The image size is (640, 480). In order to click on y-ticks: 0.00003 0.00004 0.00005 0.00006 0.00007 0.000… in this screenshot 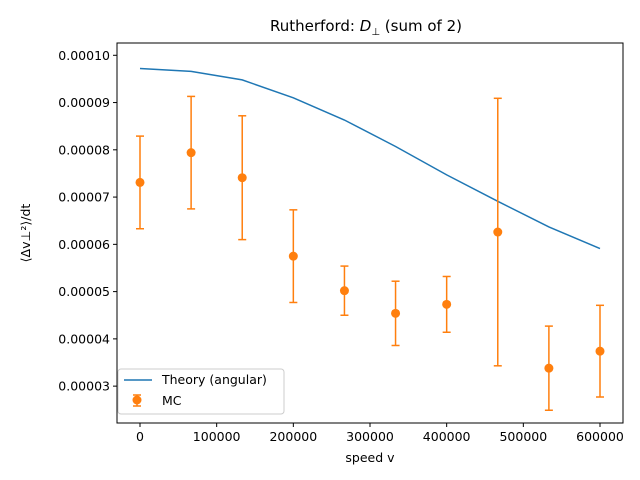, I will do `click(87, 221)`.